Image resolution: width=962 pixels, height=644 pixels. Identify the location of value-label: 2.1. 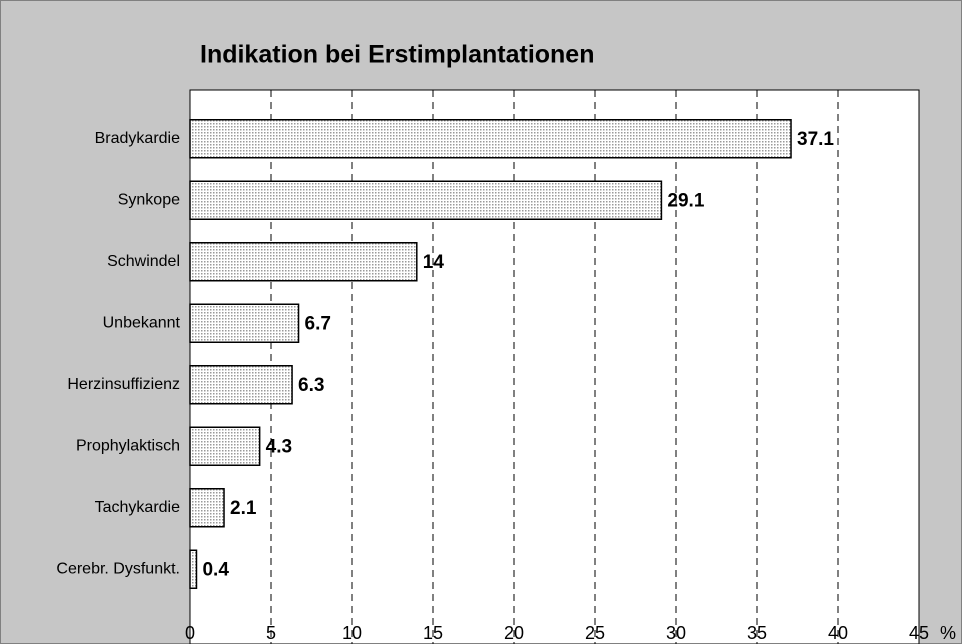
(243, 508).